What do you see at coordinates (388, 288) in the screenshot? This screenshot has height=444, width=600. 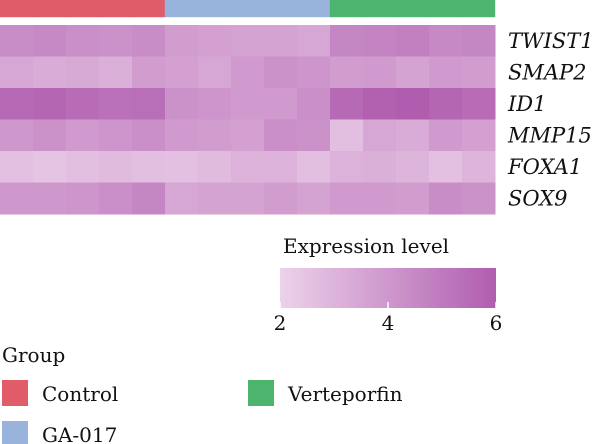 I see `colorbar-gradient-bar` at bounding box center [388, 288].